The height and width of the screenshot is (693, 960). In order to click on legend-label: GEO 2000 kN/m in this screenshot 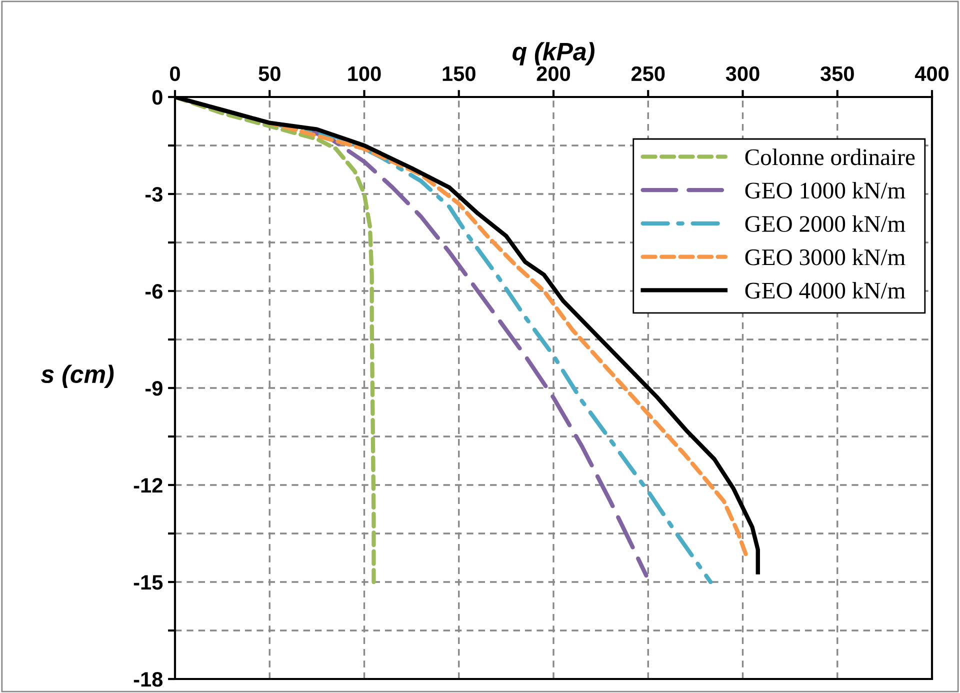, I will do `click(825, 223)`.